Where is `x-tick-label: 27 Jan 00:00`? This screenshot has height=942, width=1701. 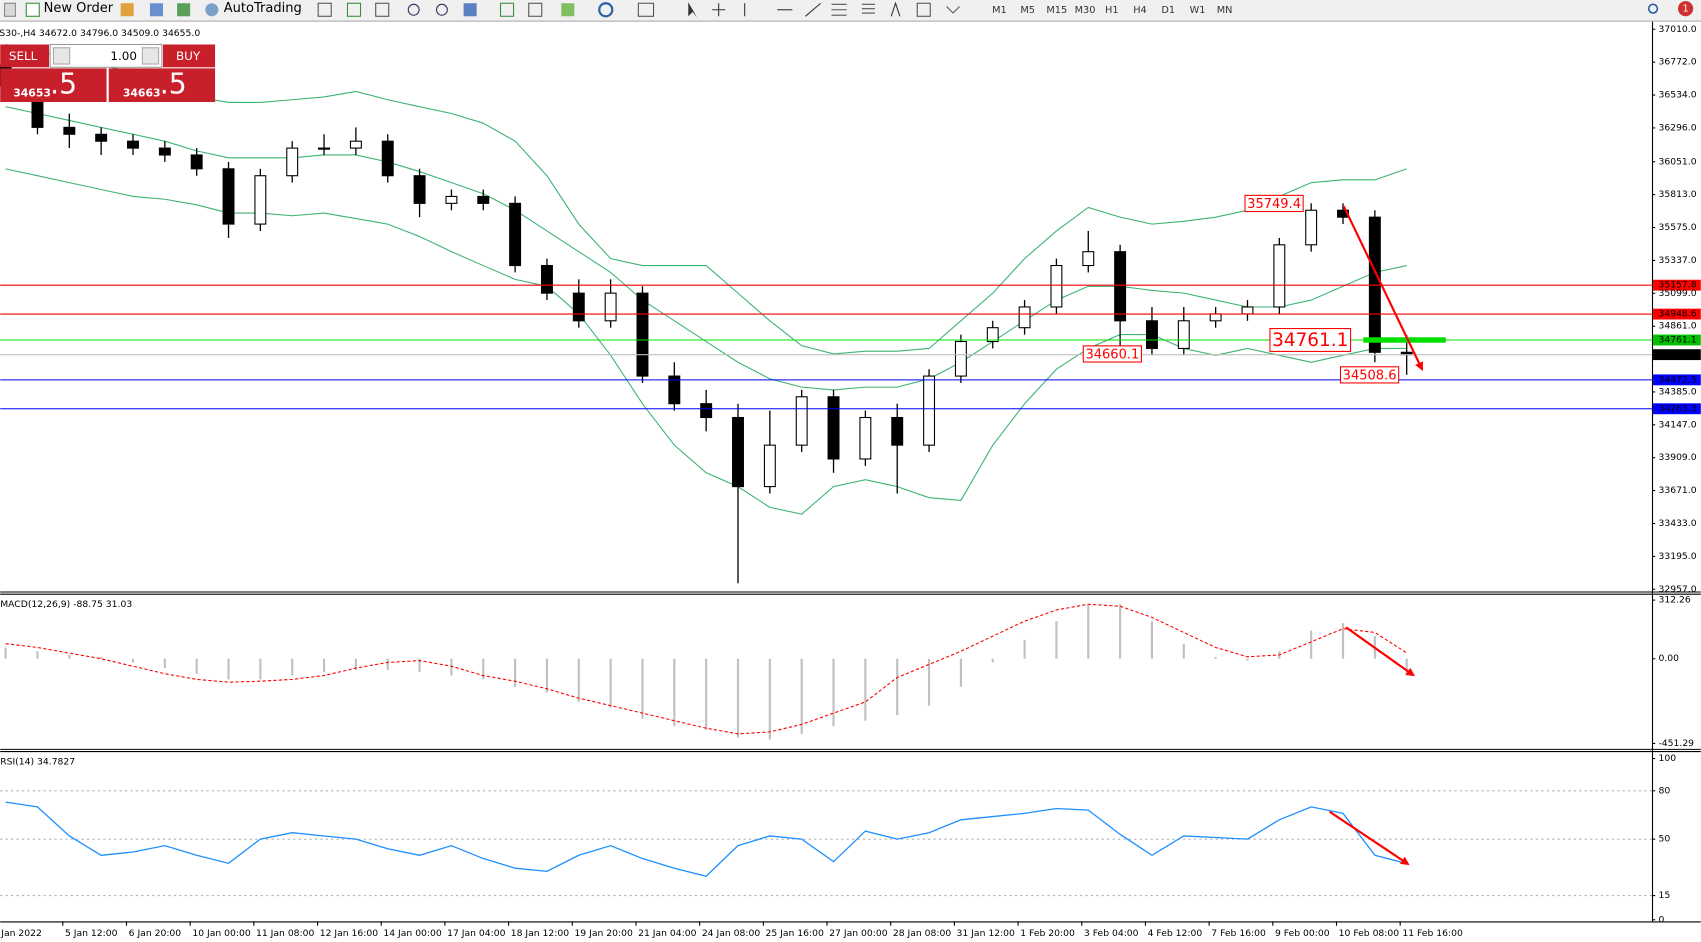 x-tick-label: 27 Jan 00:00 is located at coordinates (858, 933).